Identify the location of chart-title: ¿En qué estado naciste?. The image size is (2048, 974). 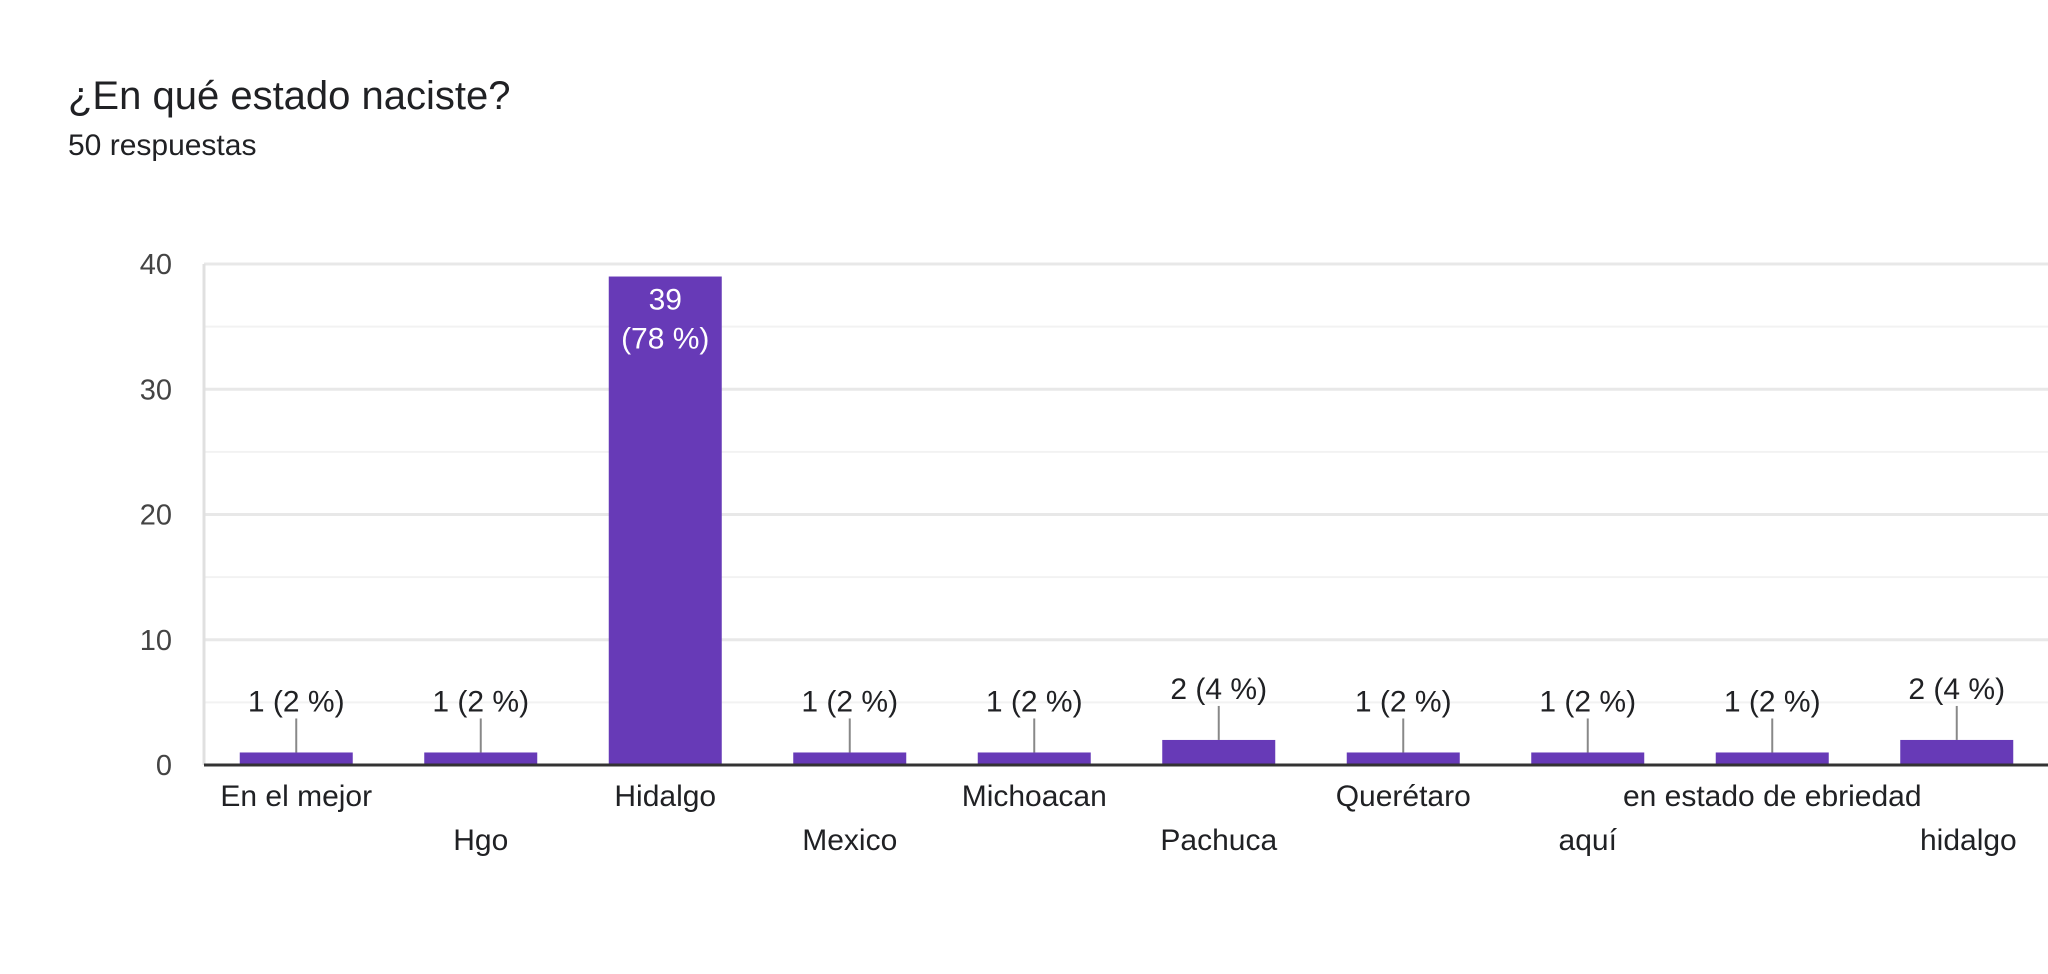
(289, 96).